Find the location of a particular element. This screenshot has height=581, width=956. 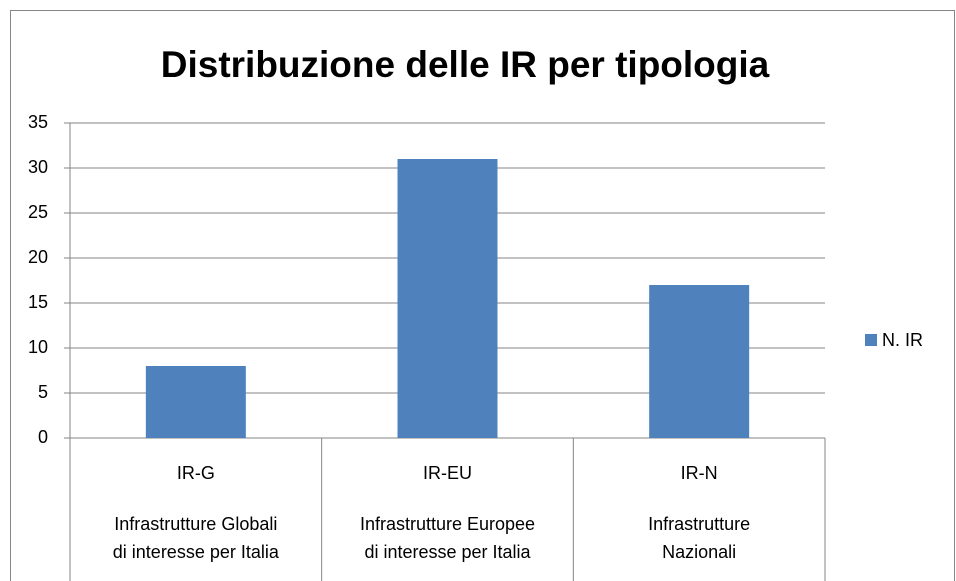

x-tick-label: IR-EU is located at coordinates (447, 473).